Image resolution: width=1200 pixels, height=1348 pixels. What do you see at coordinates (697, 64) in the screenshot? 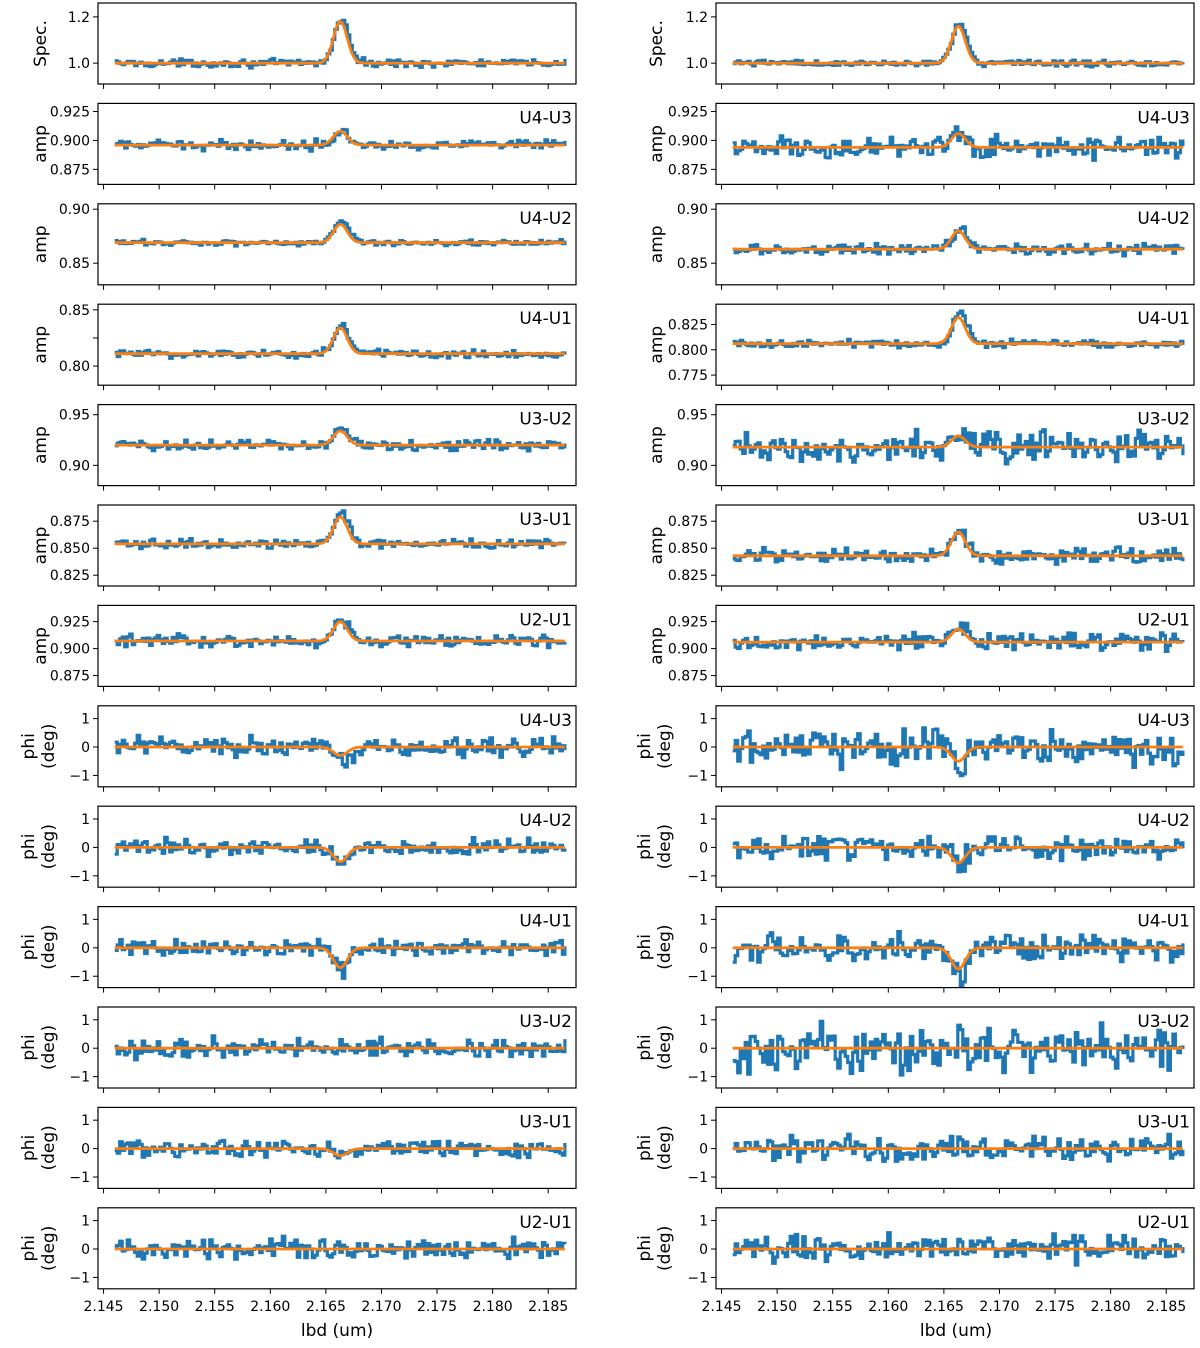
I see `y-tick-label: 1.0` at bounding box center [697, 64].